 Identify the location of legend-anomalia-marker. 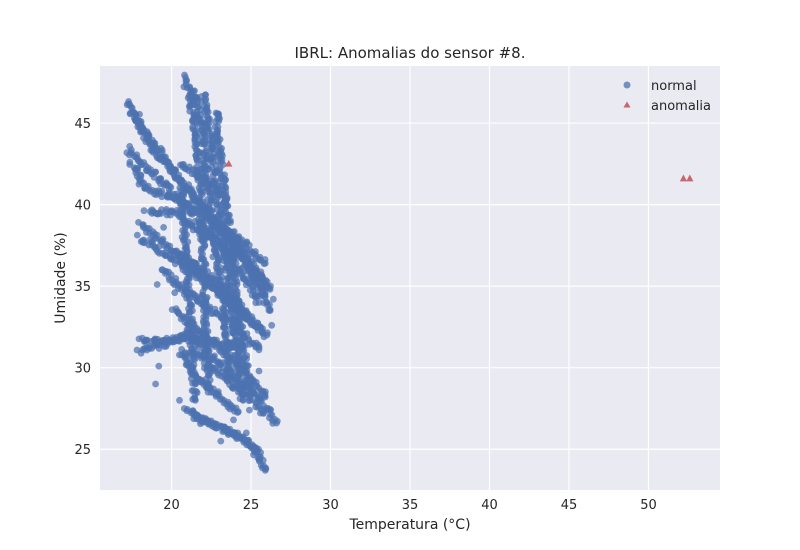
(627, 104).